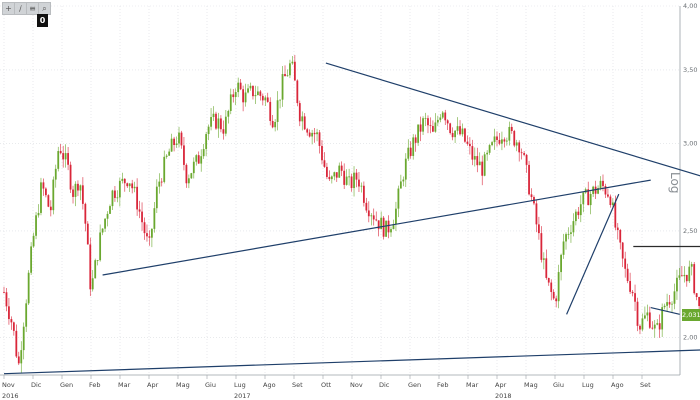 The height and width of the screenshot is (400, 700). What do you see at coordinates (675, 183) in the screenshot?
I see `log-scale-label: Log` at bounding box center [675, 183].